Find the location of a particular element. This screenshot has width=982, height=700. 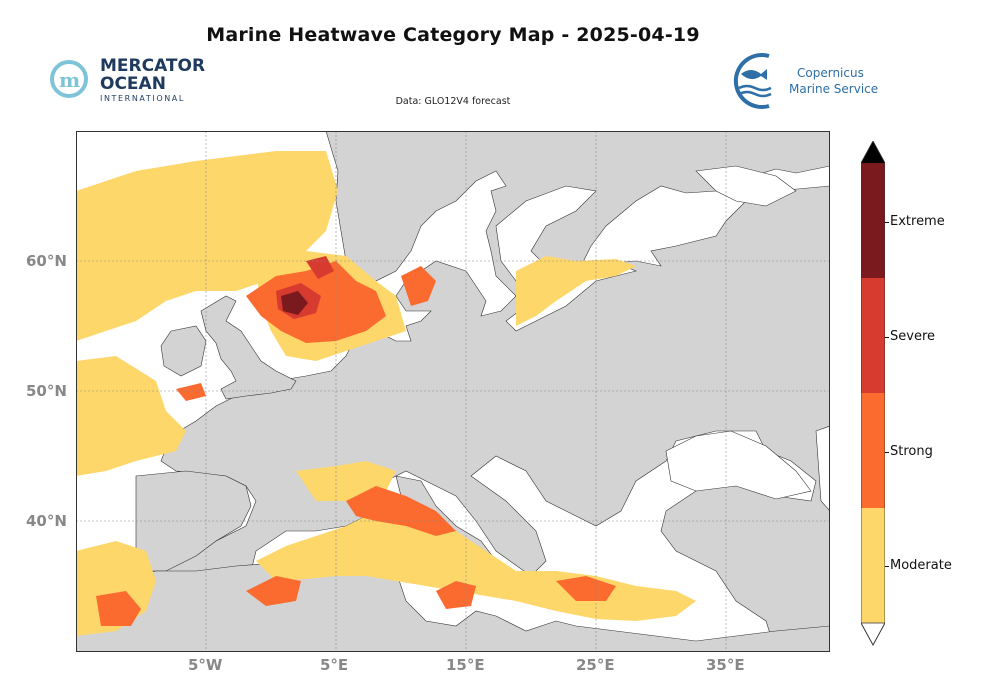

colorbar-over-arrow is located at coordinates (873, 152).